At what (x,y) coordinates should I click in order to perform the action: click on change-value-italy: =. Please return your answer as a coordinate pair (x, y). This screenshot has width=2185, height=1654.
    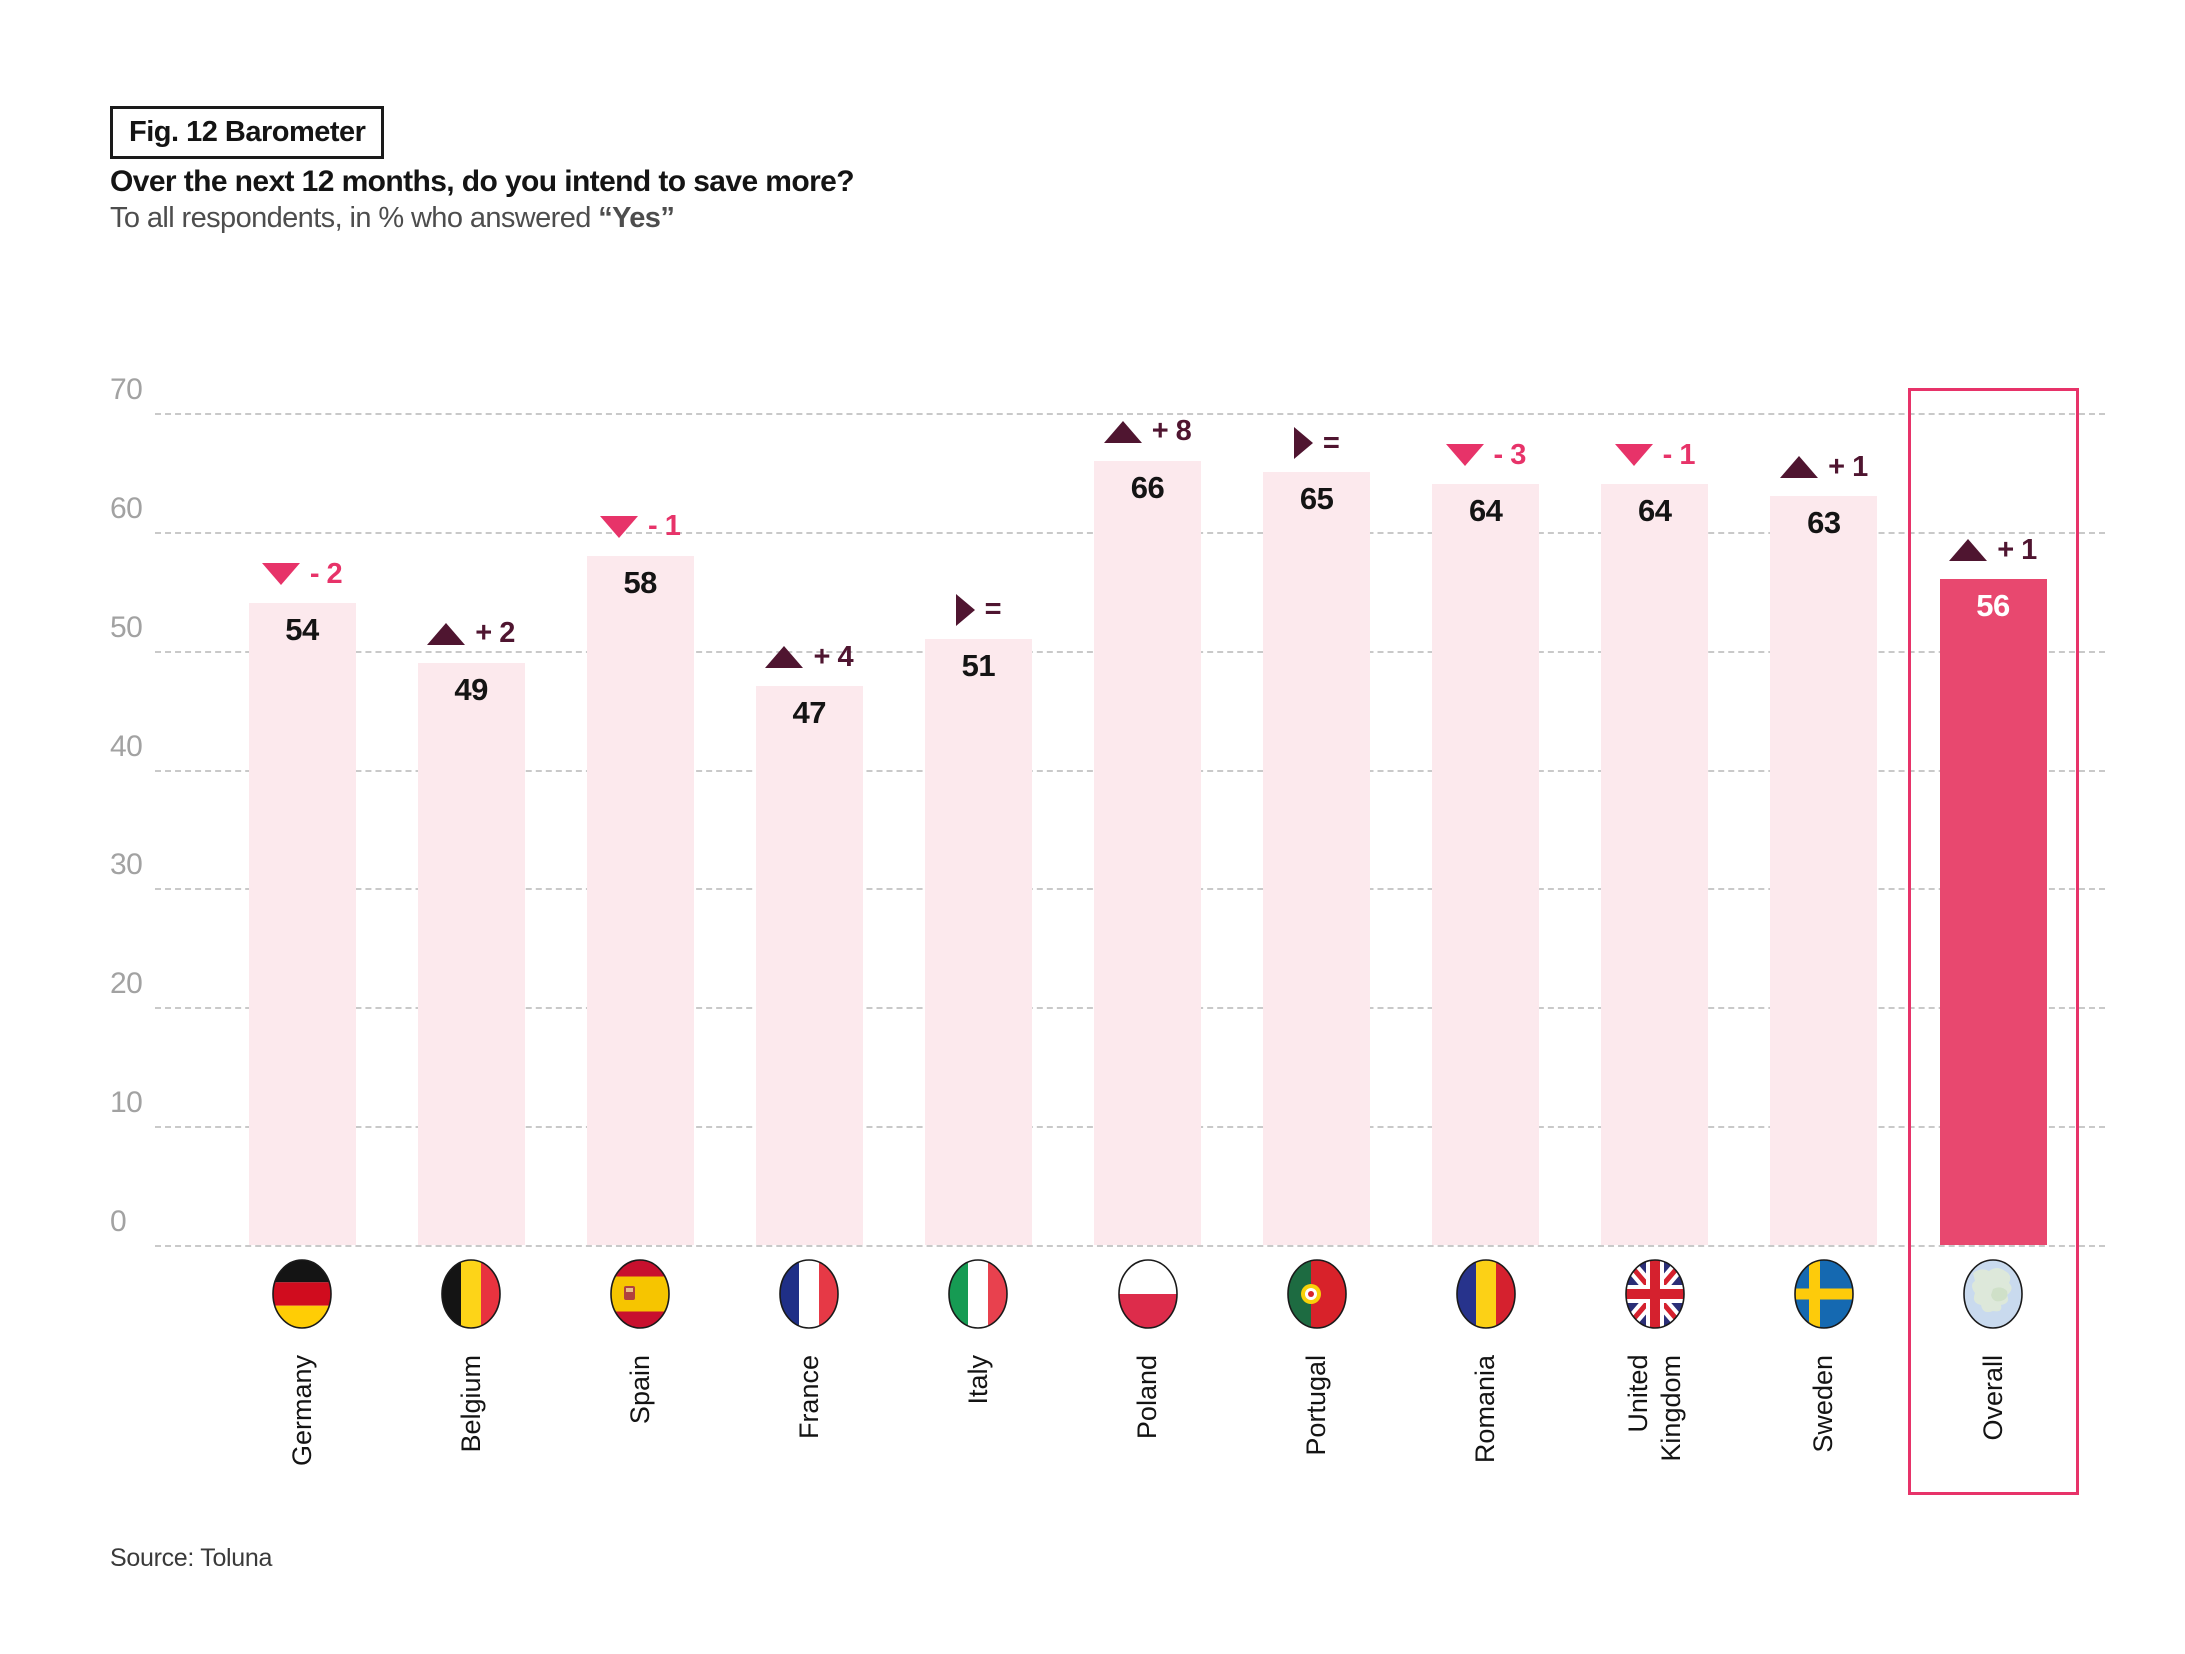
    Looking at the image, I should click on (993, 609).